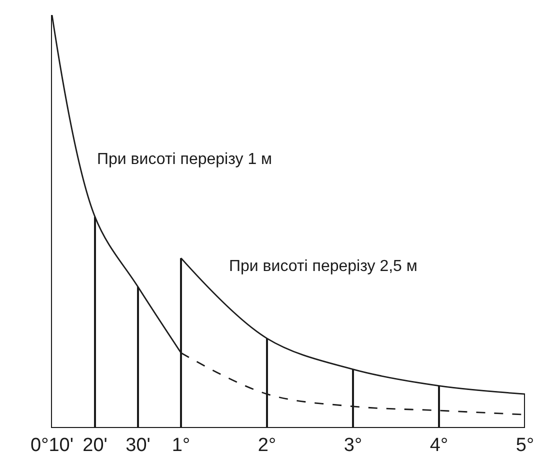 The width and height of the screenshot is (546, 468). I want to click on x-tick-label: 5°, so click(525, 445).